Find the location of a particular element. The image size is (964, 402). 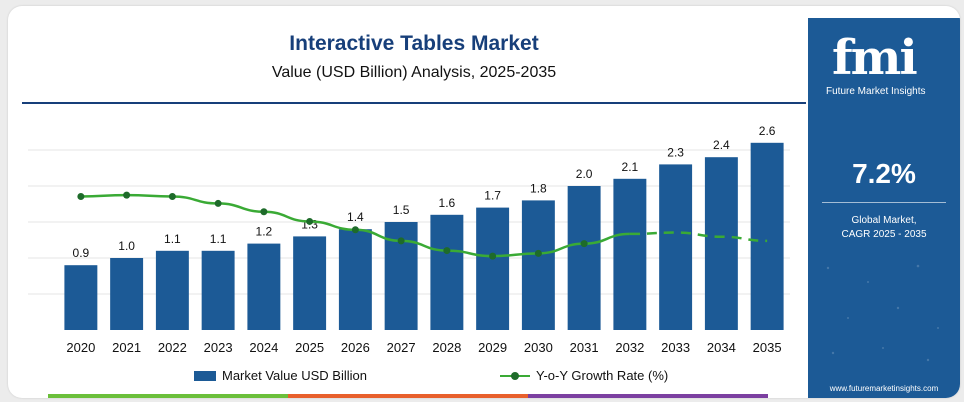

cagr-label-line1: Global Market, is located at coordinates (884, 220).